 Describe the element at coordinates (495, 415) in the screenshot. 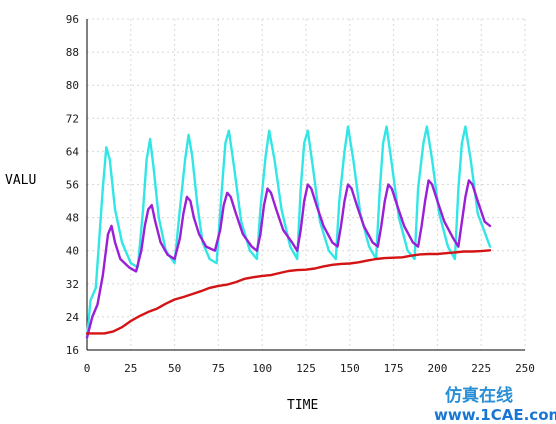

I see `watermark-url-text: www.1CAE.com` at that location.